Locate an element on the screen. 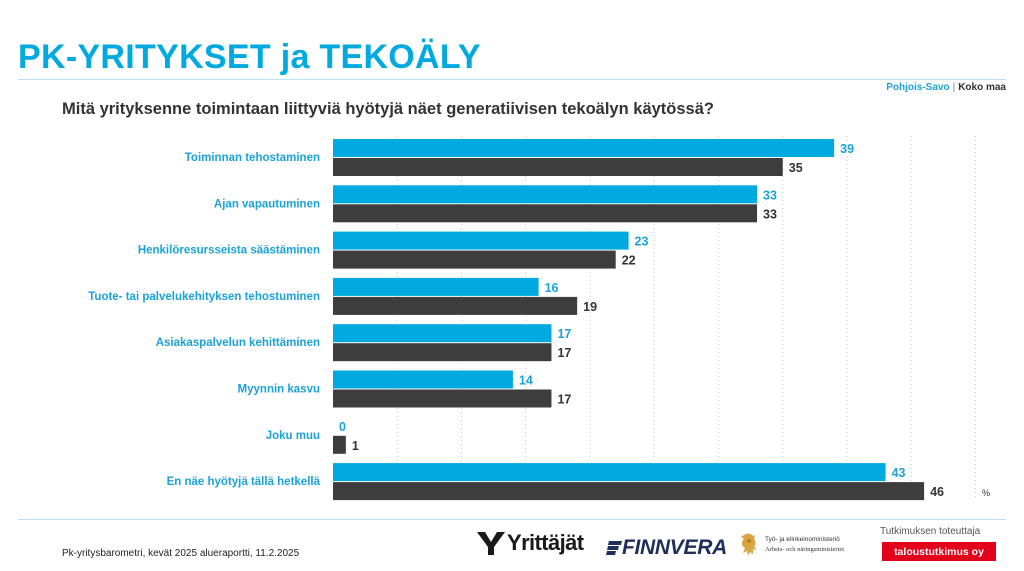  yrittajat-wordmark: Yrittäjät is located at coordinates (545, 542).